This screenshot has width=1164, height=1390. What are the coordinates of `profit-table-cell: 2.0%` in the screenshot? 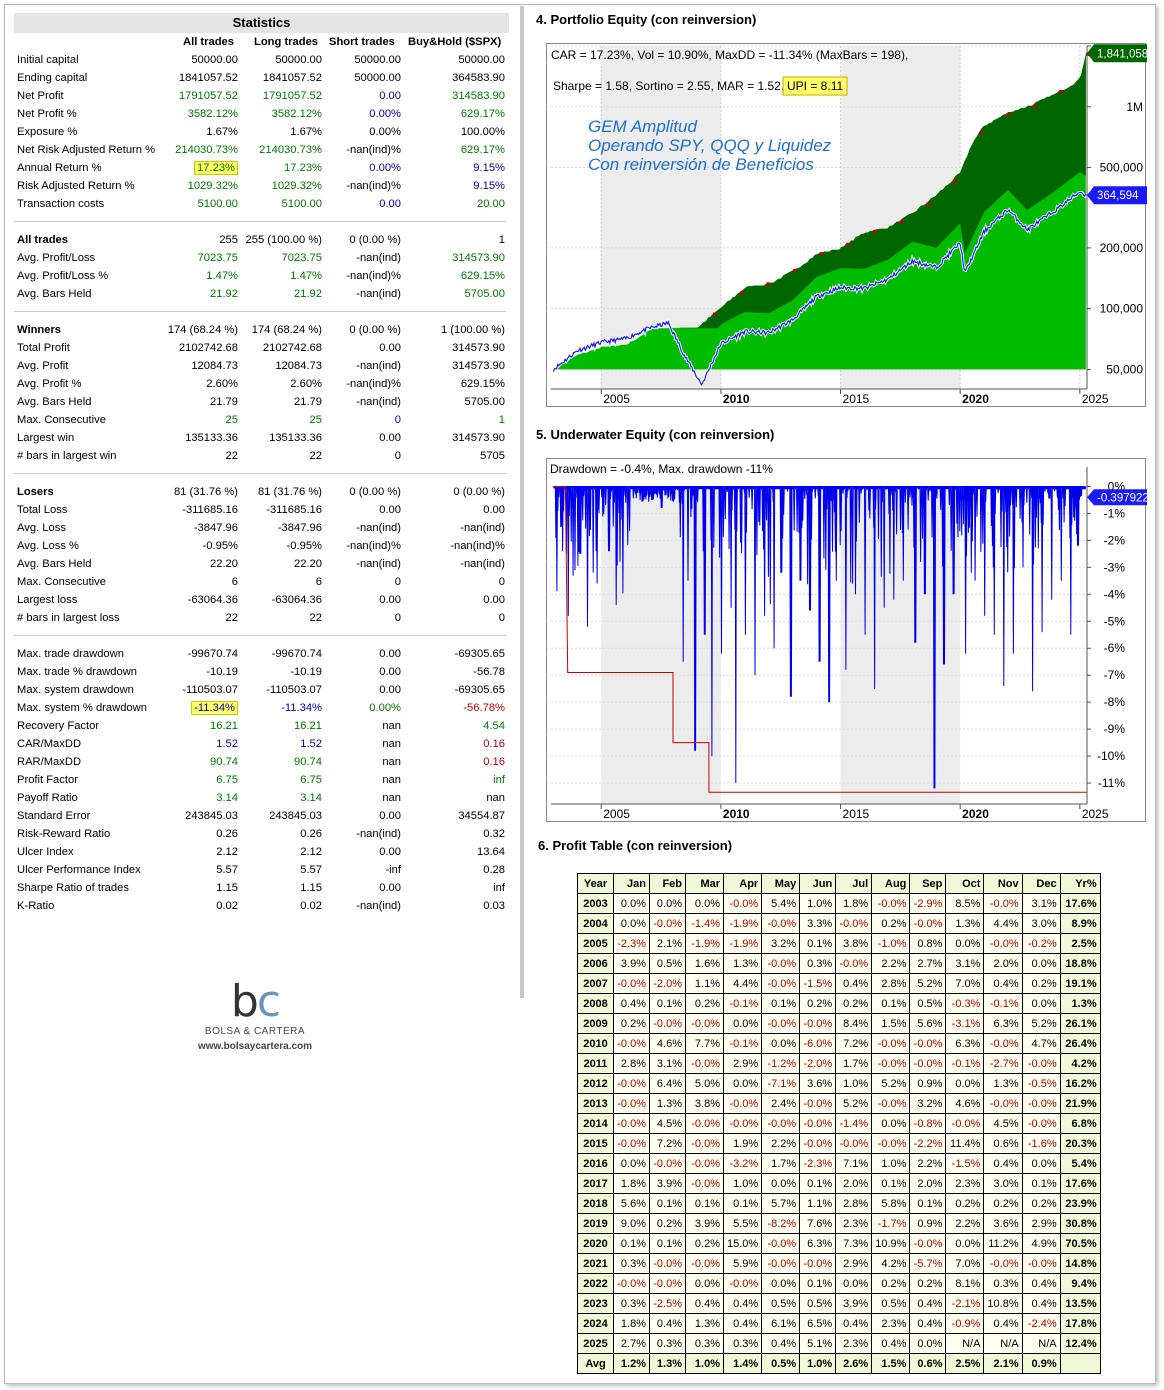 It's located at (928, 1183).